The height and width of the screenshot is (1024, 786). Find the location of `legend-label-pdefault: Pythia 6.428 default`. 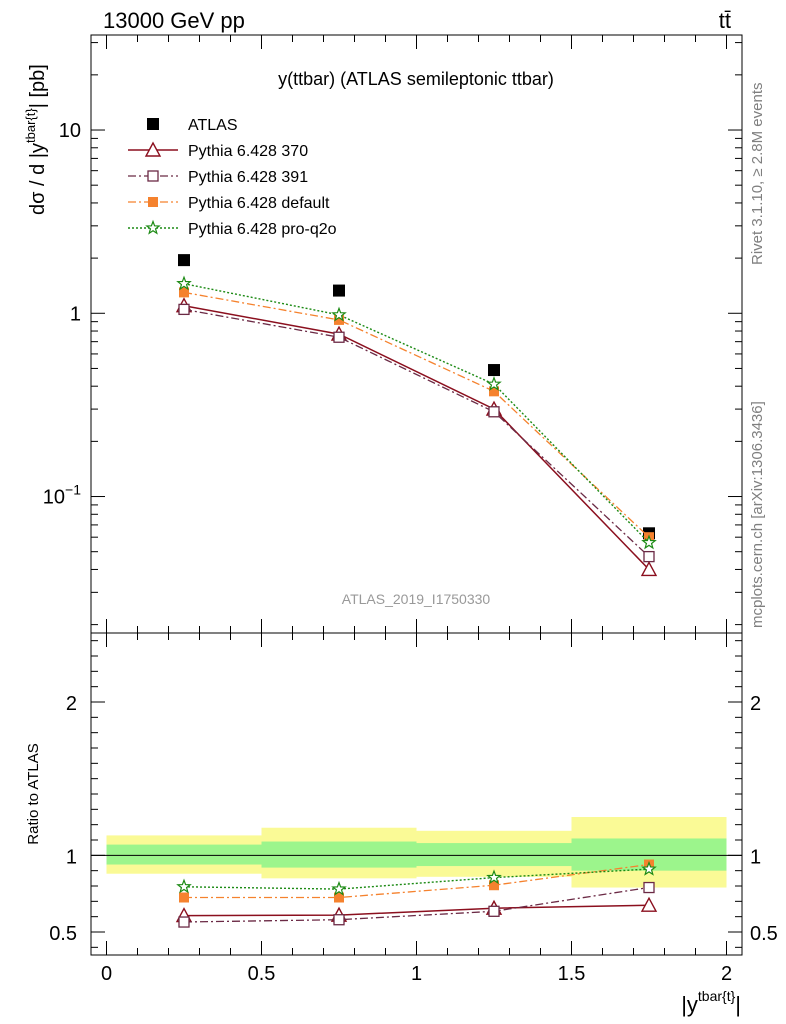

legend-label-pdefault: Pythia 6.428 default is located at coordinates (259, 203).